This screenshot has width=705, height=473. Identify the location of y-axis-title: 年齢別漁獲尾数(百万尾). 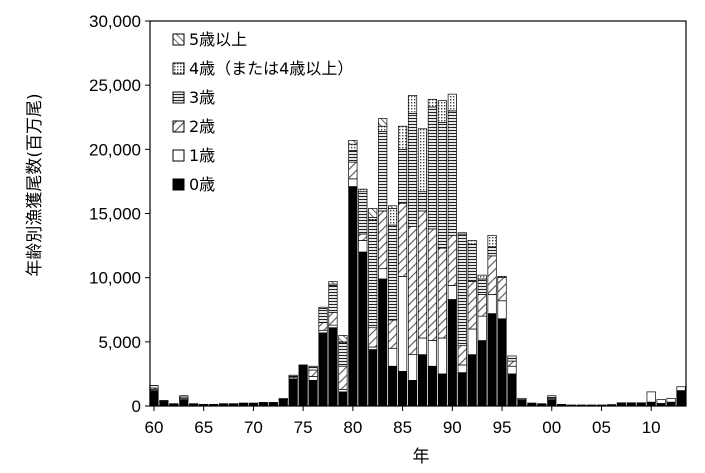
(35, 184).